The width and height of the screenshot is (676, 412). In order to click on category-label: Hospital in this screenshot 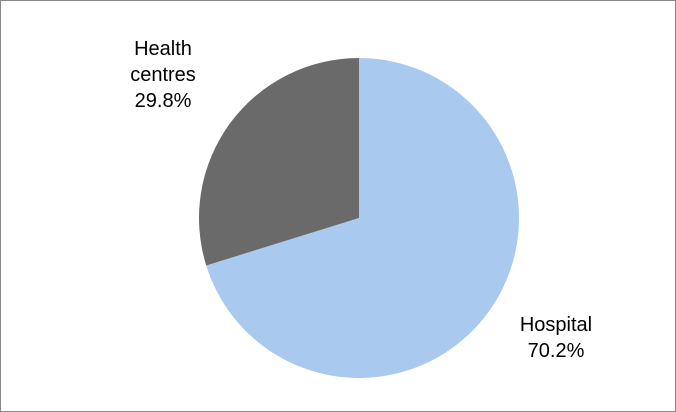, I will do `click(556, 325)`.